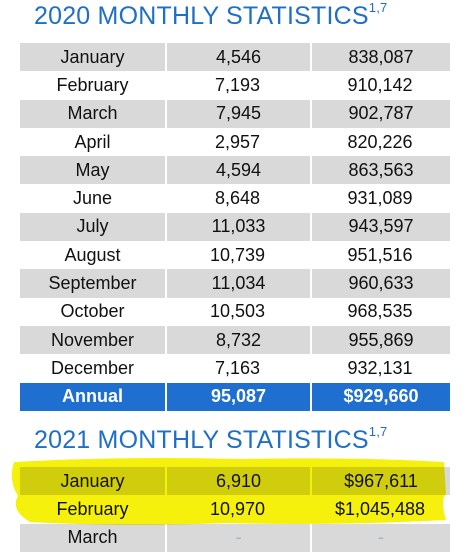 This screenshot has height=552, width=472. I want to click on table-cell: 6,910, so click(237, 481).